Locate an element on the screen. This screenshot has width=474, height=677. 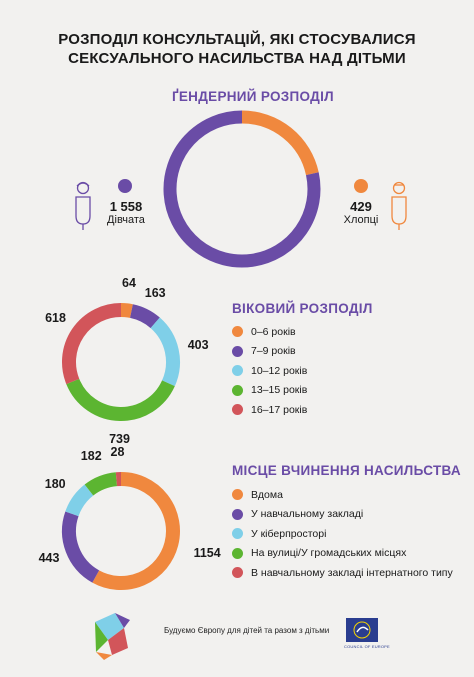
boys-stat: 429 Хлопці is located at coordinates (361, 212).